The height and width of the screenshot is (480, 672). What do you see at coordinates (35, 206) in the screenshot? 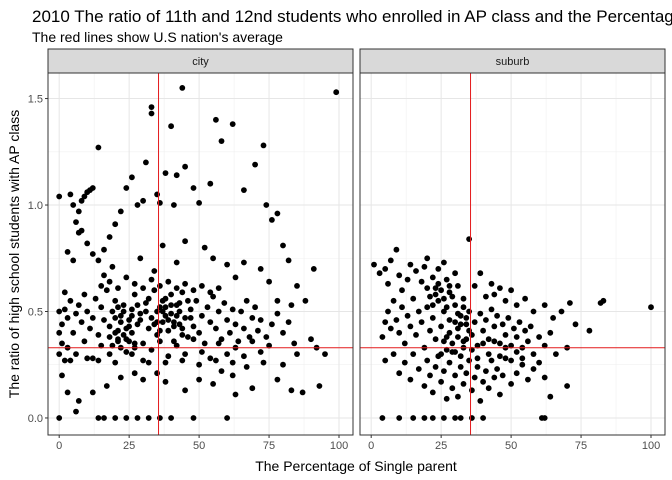
I see `y-tick-label: 1.0` at bounding box center [35, 206].